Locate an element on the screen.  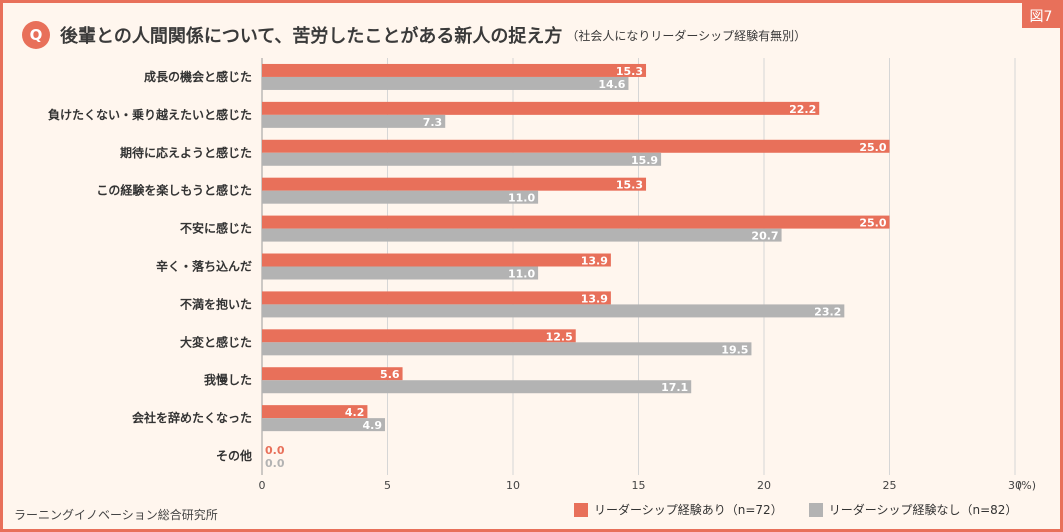
category-label: 不満を抱いた is located at coordinates (216, 303).